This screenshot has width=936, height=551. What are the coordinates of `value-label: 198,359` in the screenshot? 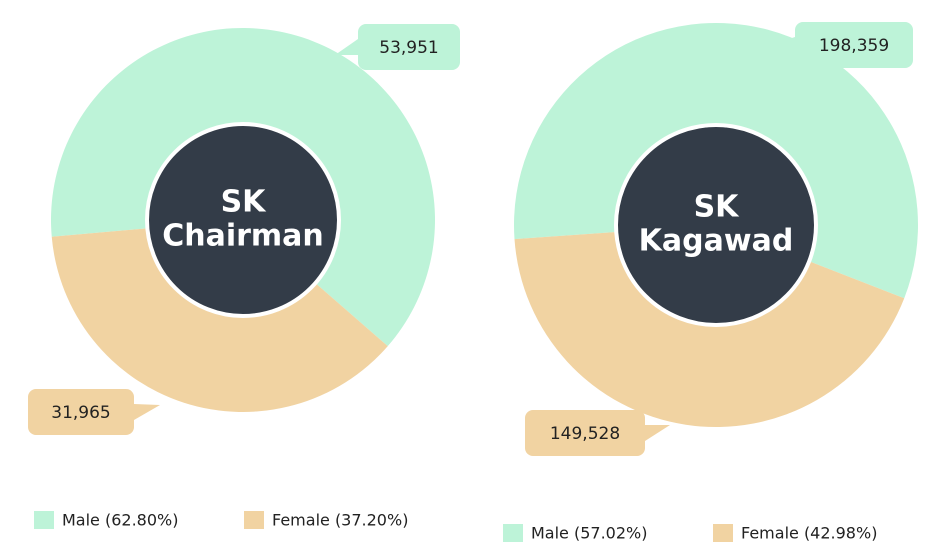 It's located at (854, 46).